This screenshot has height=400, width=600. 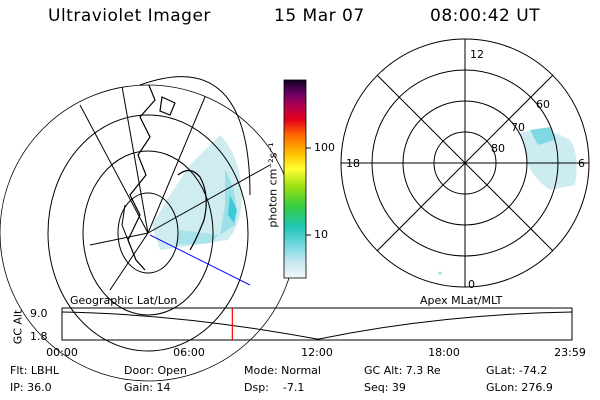 I want to click on mlt-label-0: 0, so click(x=471, y=284).